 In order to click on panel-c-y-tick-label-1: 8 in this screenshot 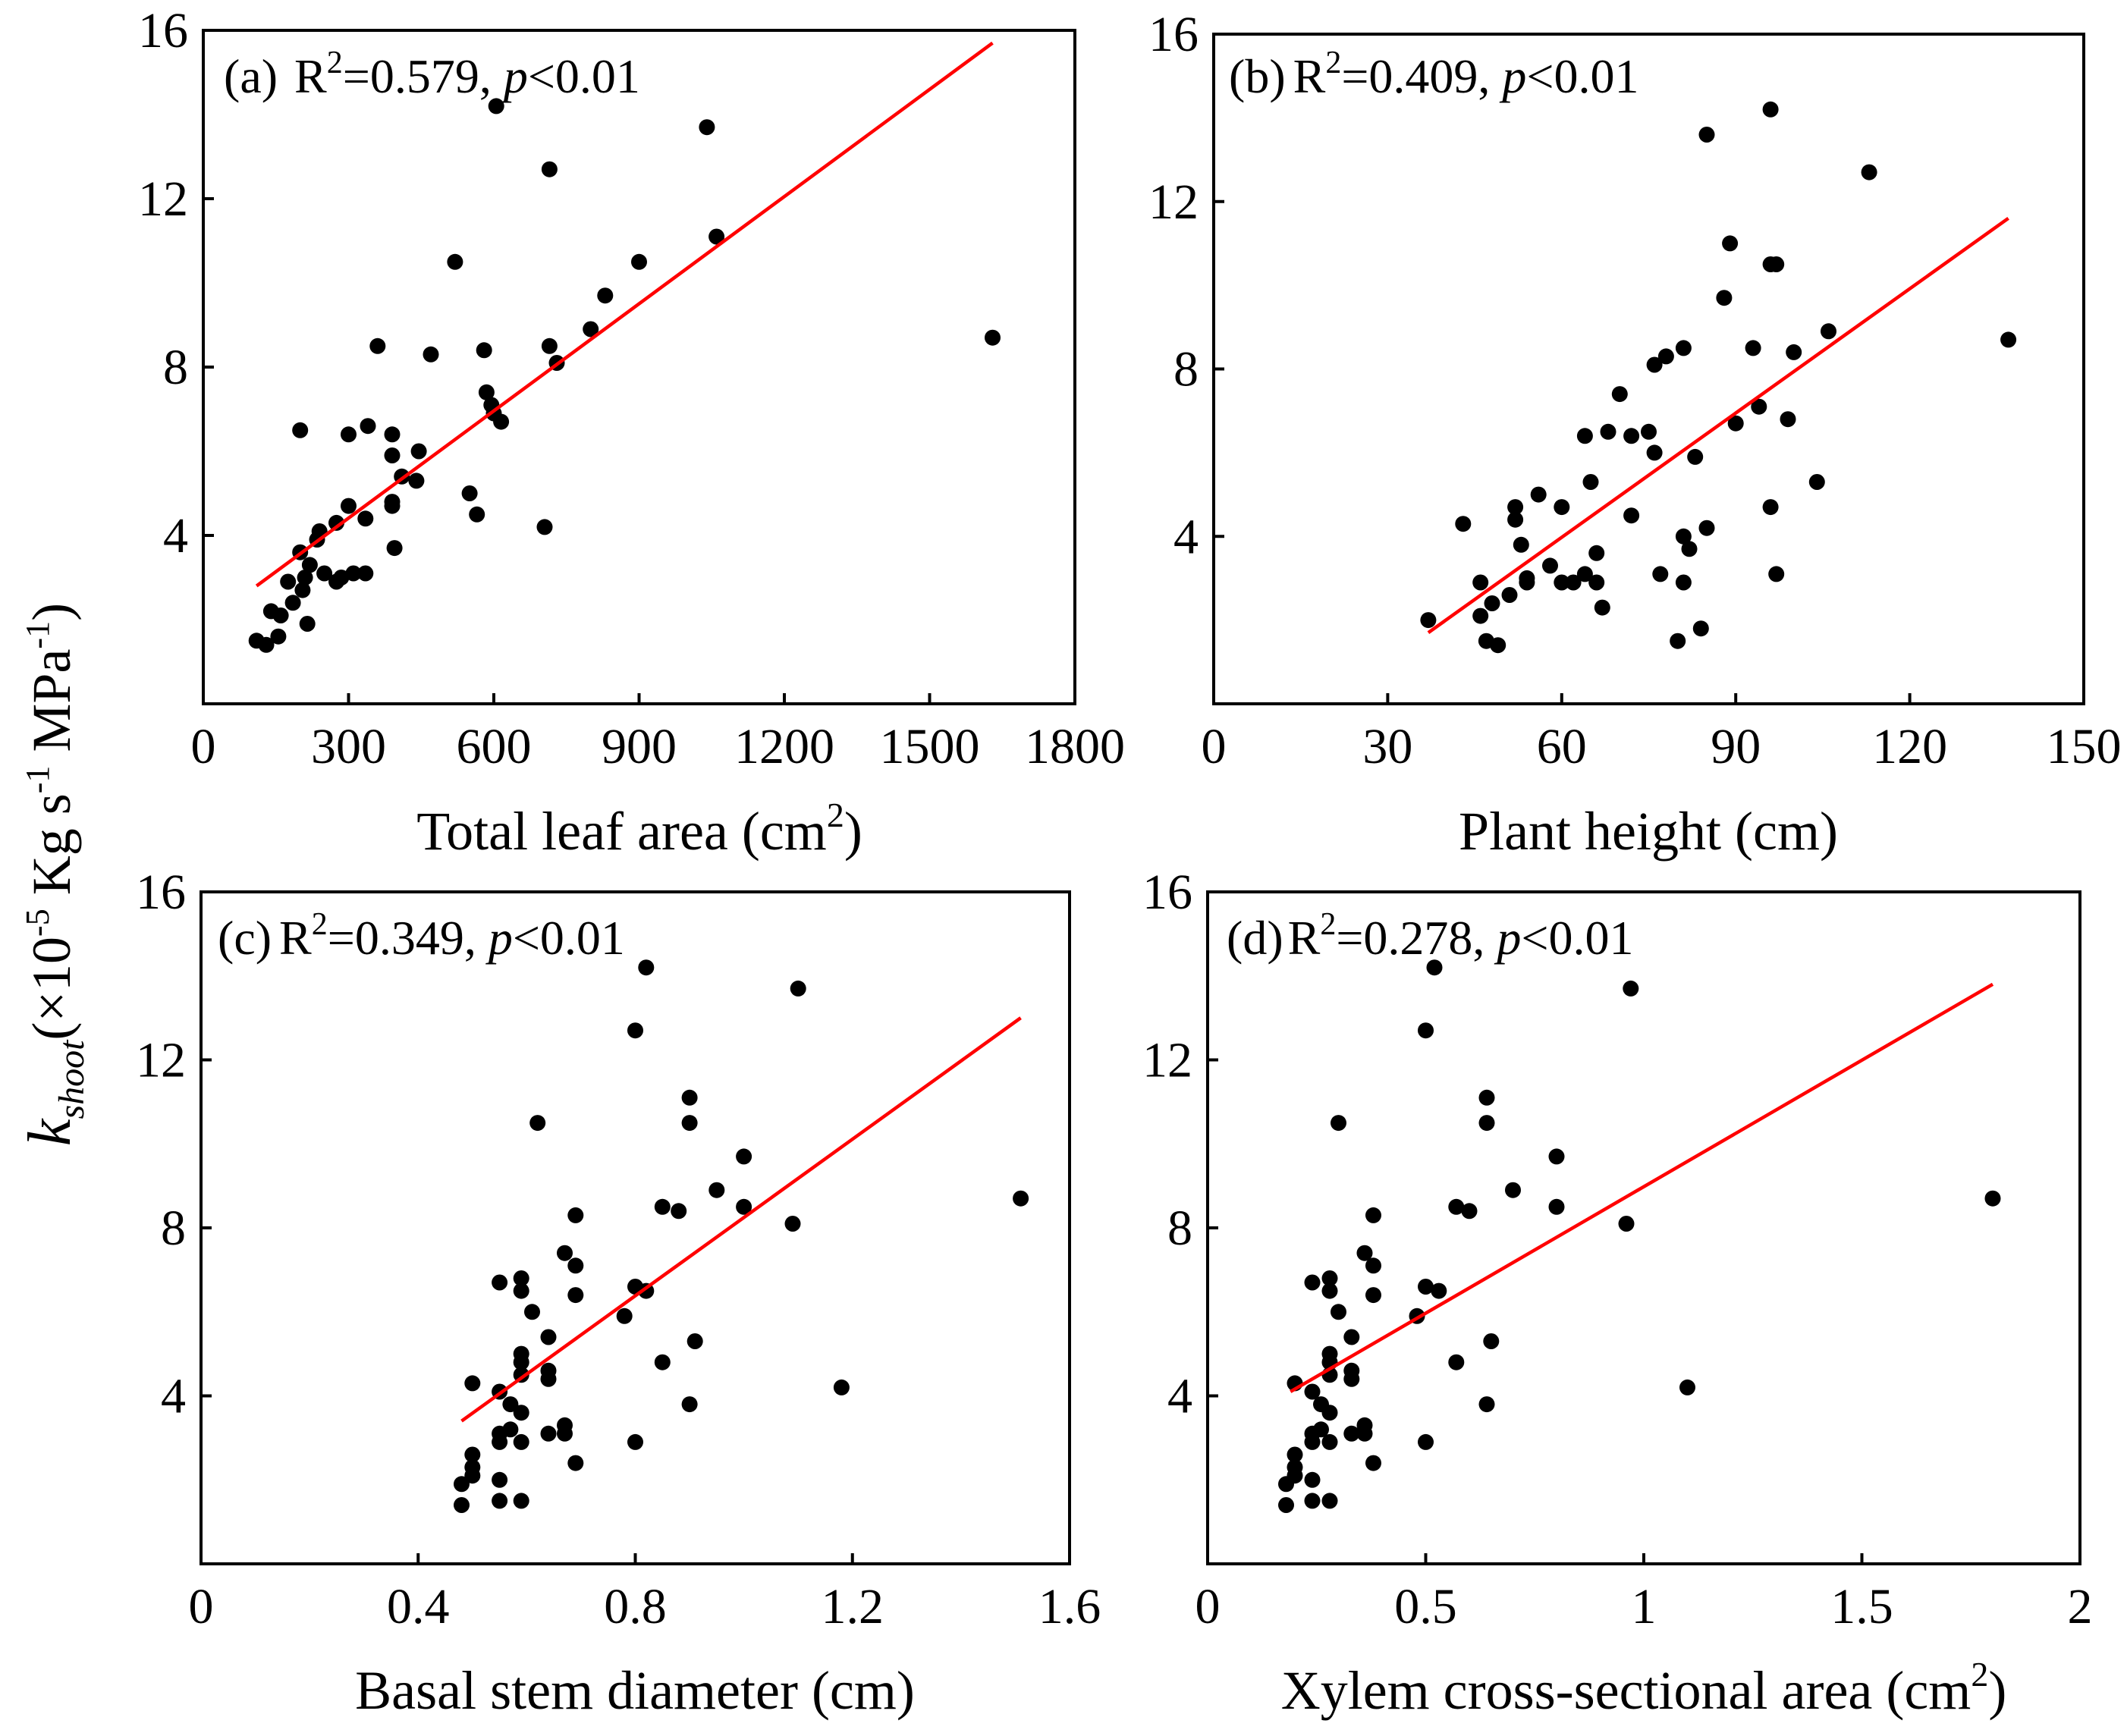, I will do `click(173, 1228)`.